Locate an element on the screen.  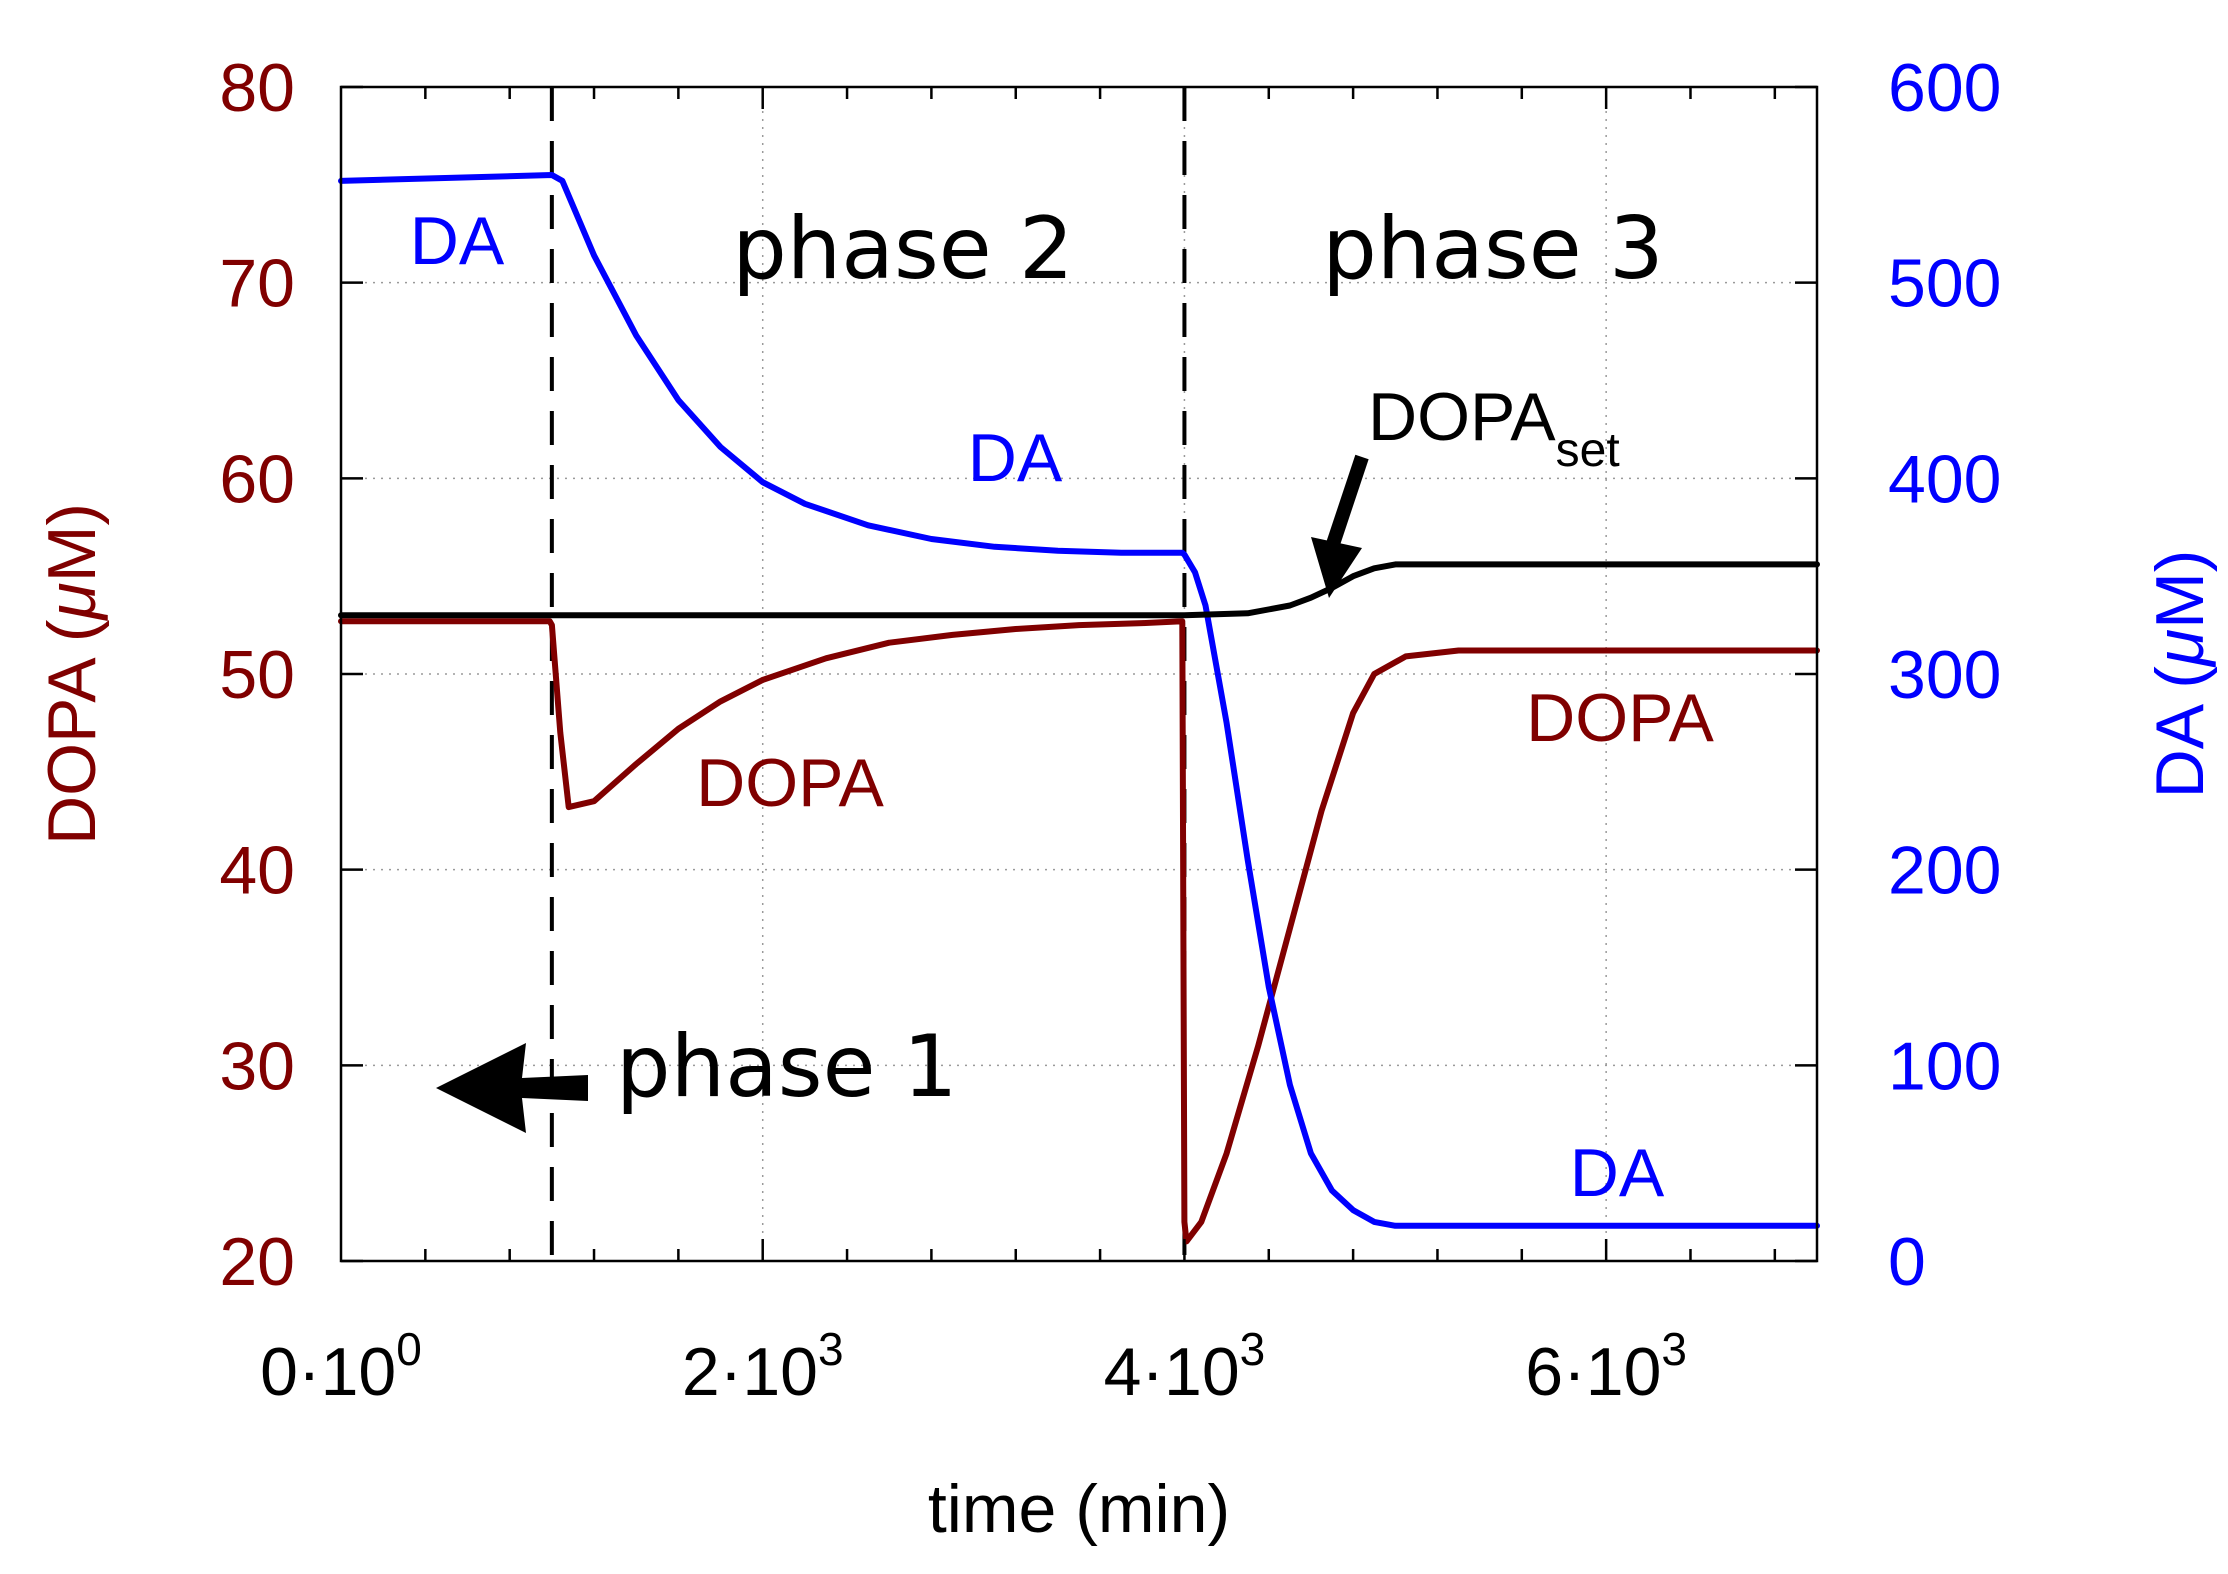
series-line-dopaset is located at coordinates (1079, 590).